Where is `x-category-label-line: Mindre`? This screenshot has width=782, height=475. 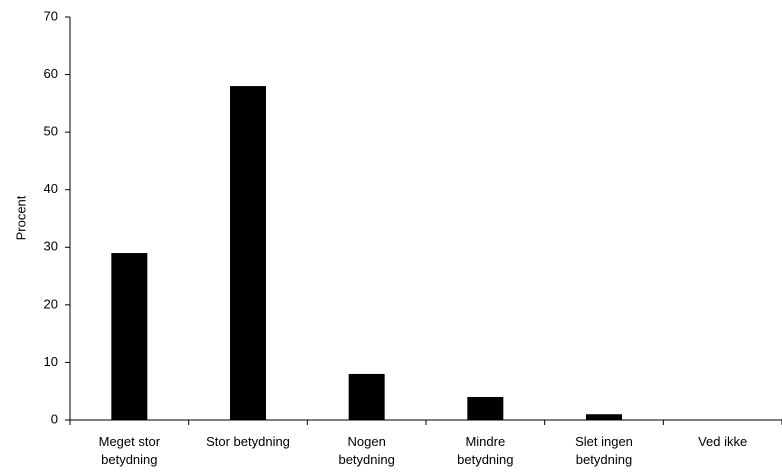 x-category-label-line: Mindre is located at coordinates (485, 441).